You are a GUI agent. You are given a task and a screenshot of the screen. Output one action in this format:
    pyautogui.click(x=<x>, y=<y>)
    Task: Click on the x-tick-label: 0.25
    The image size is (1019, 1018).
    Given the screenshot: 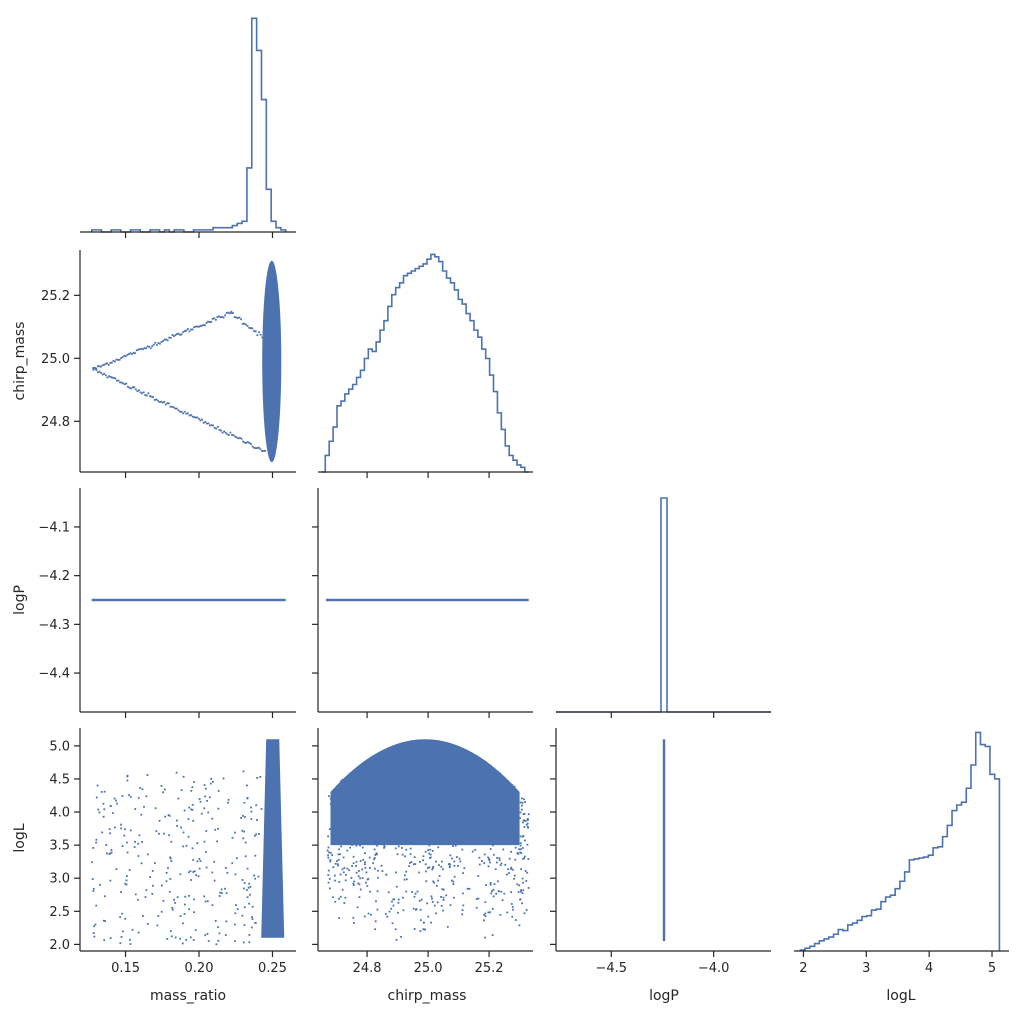 What is the action you would take?
    pyautogui.click(x=272, y=968)
    